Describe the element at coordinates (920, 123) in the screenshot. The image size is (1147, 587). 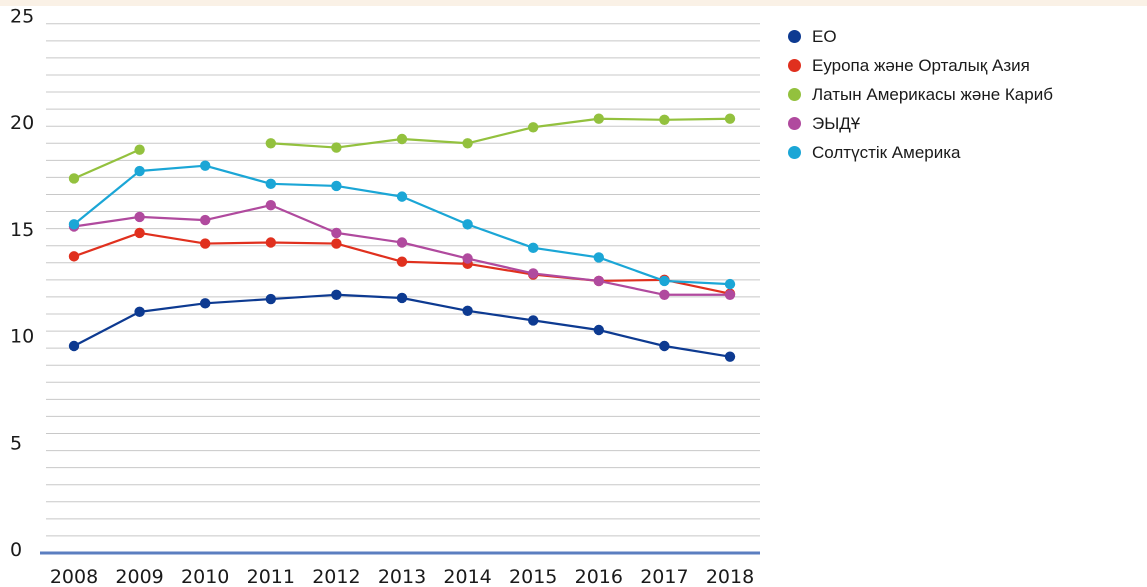
I see `legend-item-oecd: ЭЫДҰ` at that location.